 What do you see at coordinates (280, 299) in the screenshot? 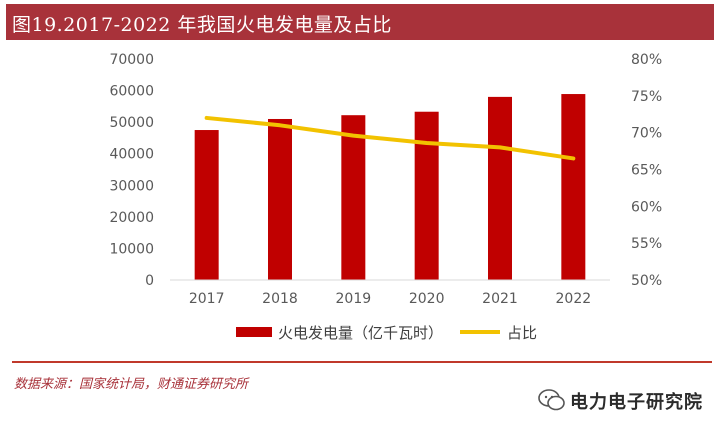
I see `x-tick-label: 2018` at bounding box center [280, 299].